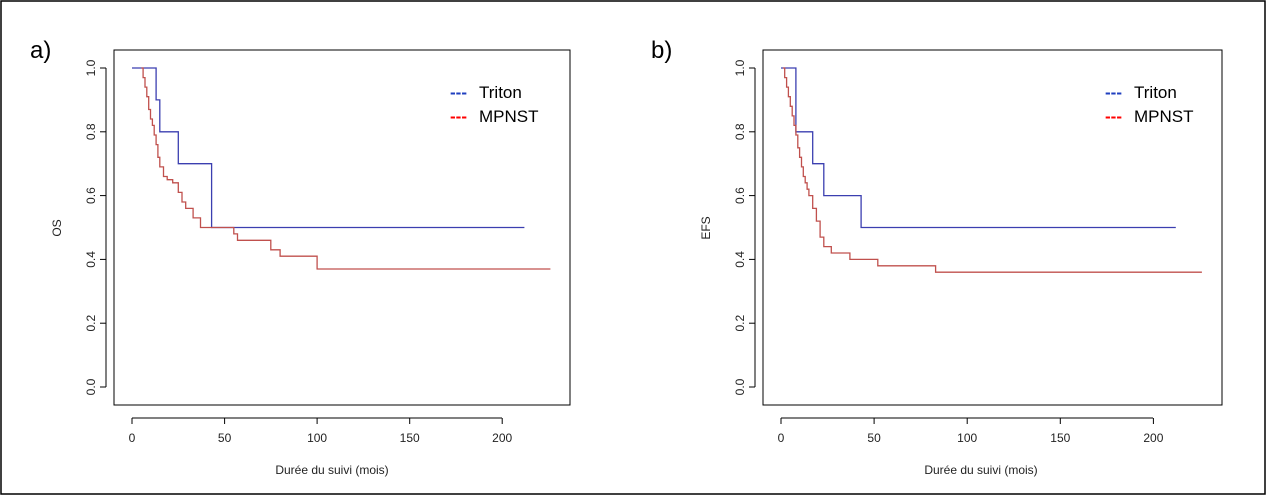  I want to click on panel-a-y-axis-title: OS, so click(57, 227).